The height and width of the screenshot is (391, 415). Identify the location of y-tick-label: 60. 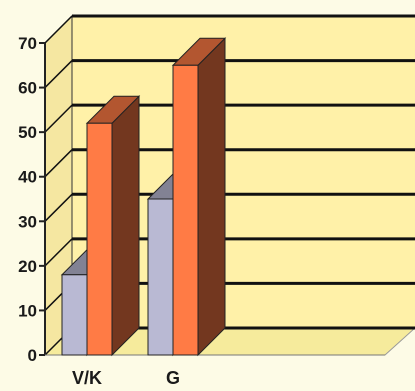
(27, 88).